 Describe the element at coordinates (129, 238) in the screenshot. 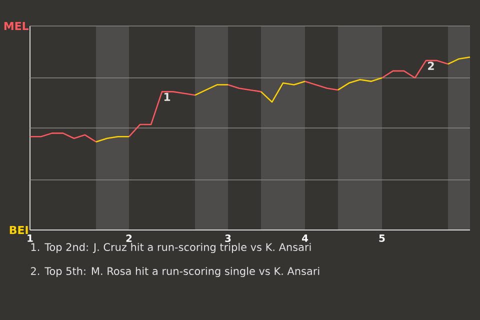

I see `x-tick-label: 2` at that location.